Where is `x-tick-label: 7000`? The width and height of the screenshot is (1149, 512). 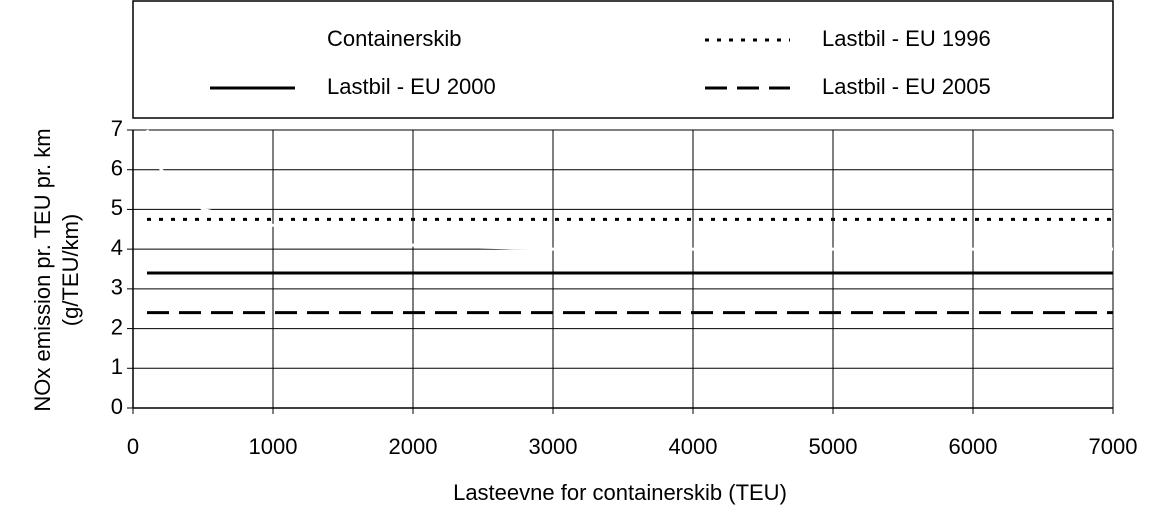
x-tick-label: 7000 is located at coordinates (1113, 446).